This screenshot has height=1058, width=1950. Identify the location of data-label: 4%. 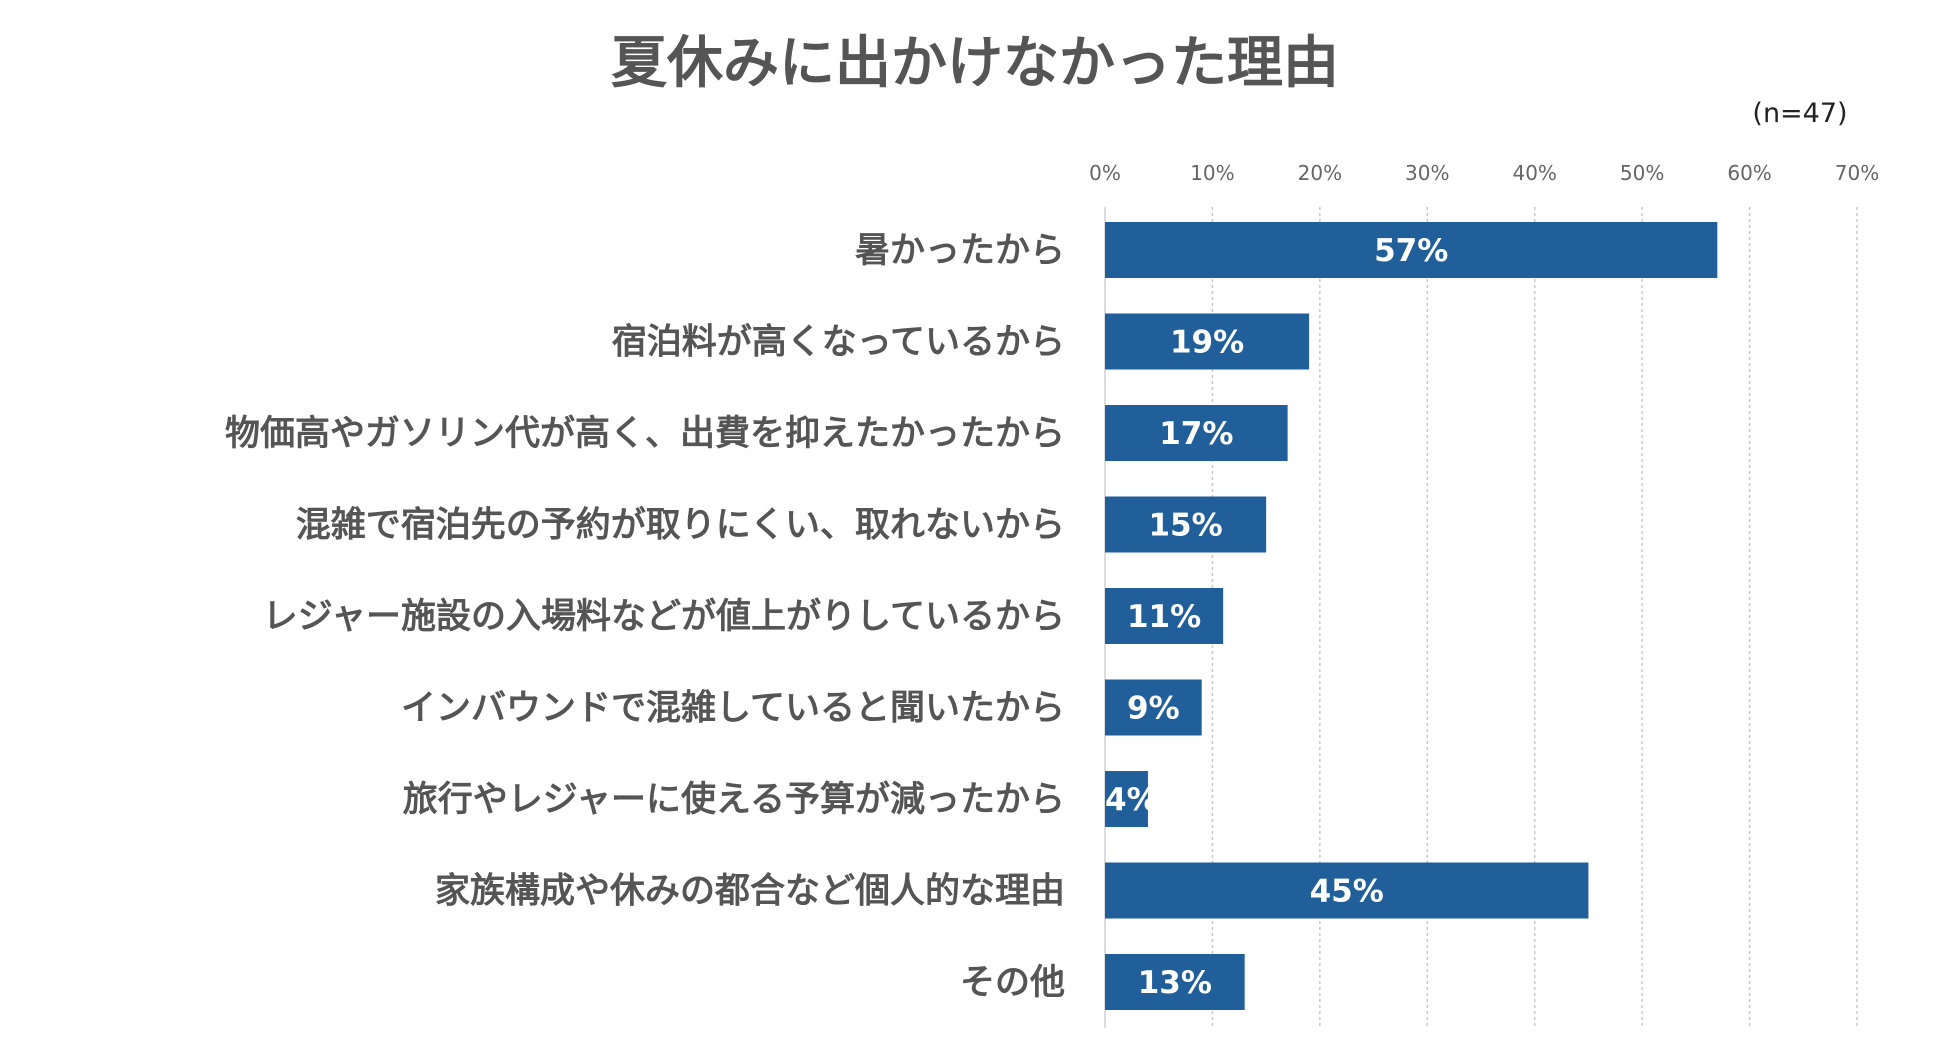
(1131, 800).